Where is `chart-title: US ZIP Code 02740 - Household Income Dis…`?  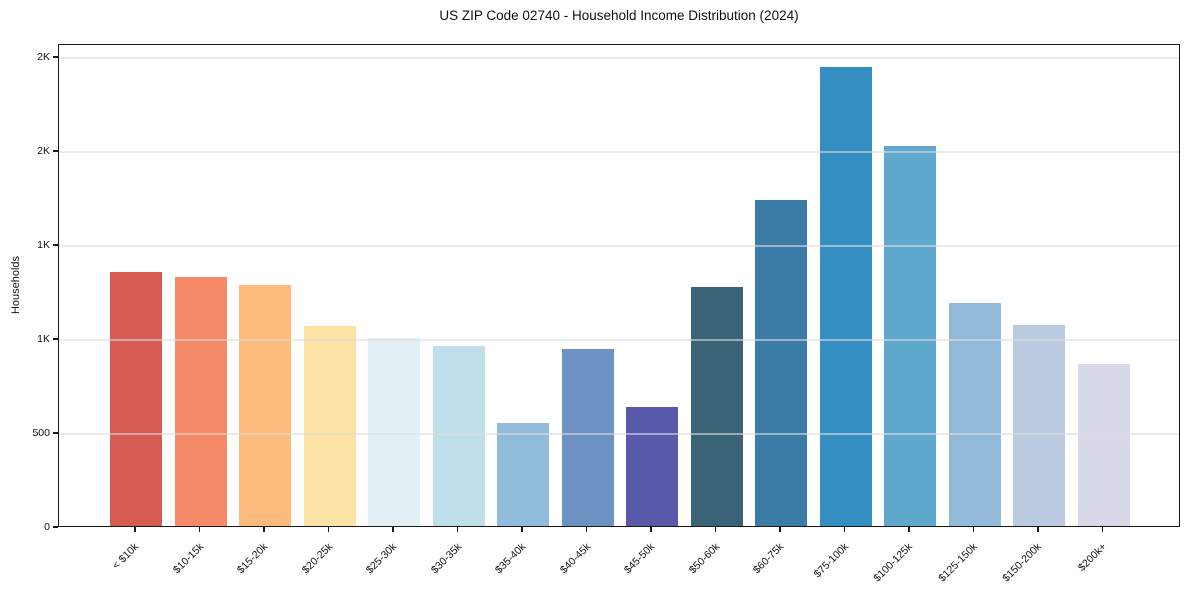 chart-title: US ZIP Code 02740 - Household Income Dis… is located at coordinates (619, 15).